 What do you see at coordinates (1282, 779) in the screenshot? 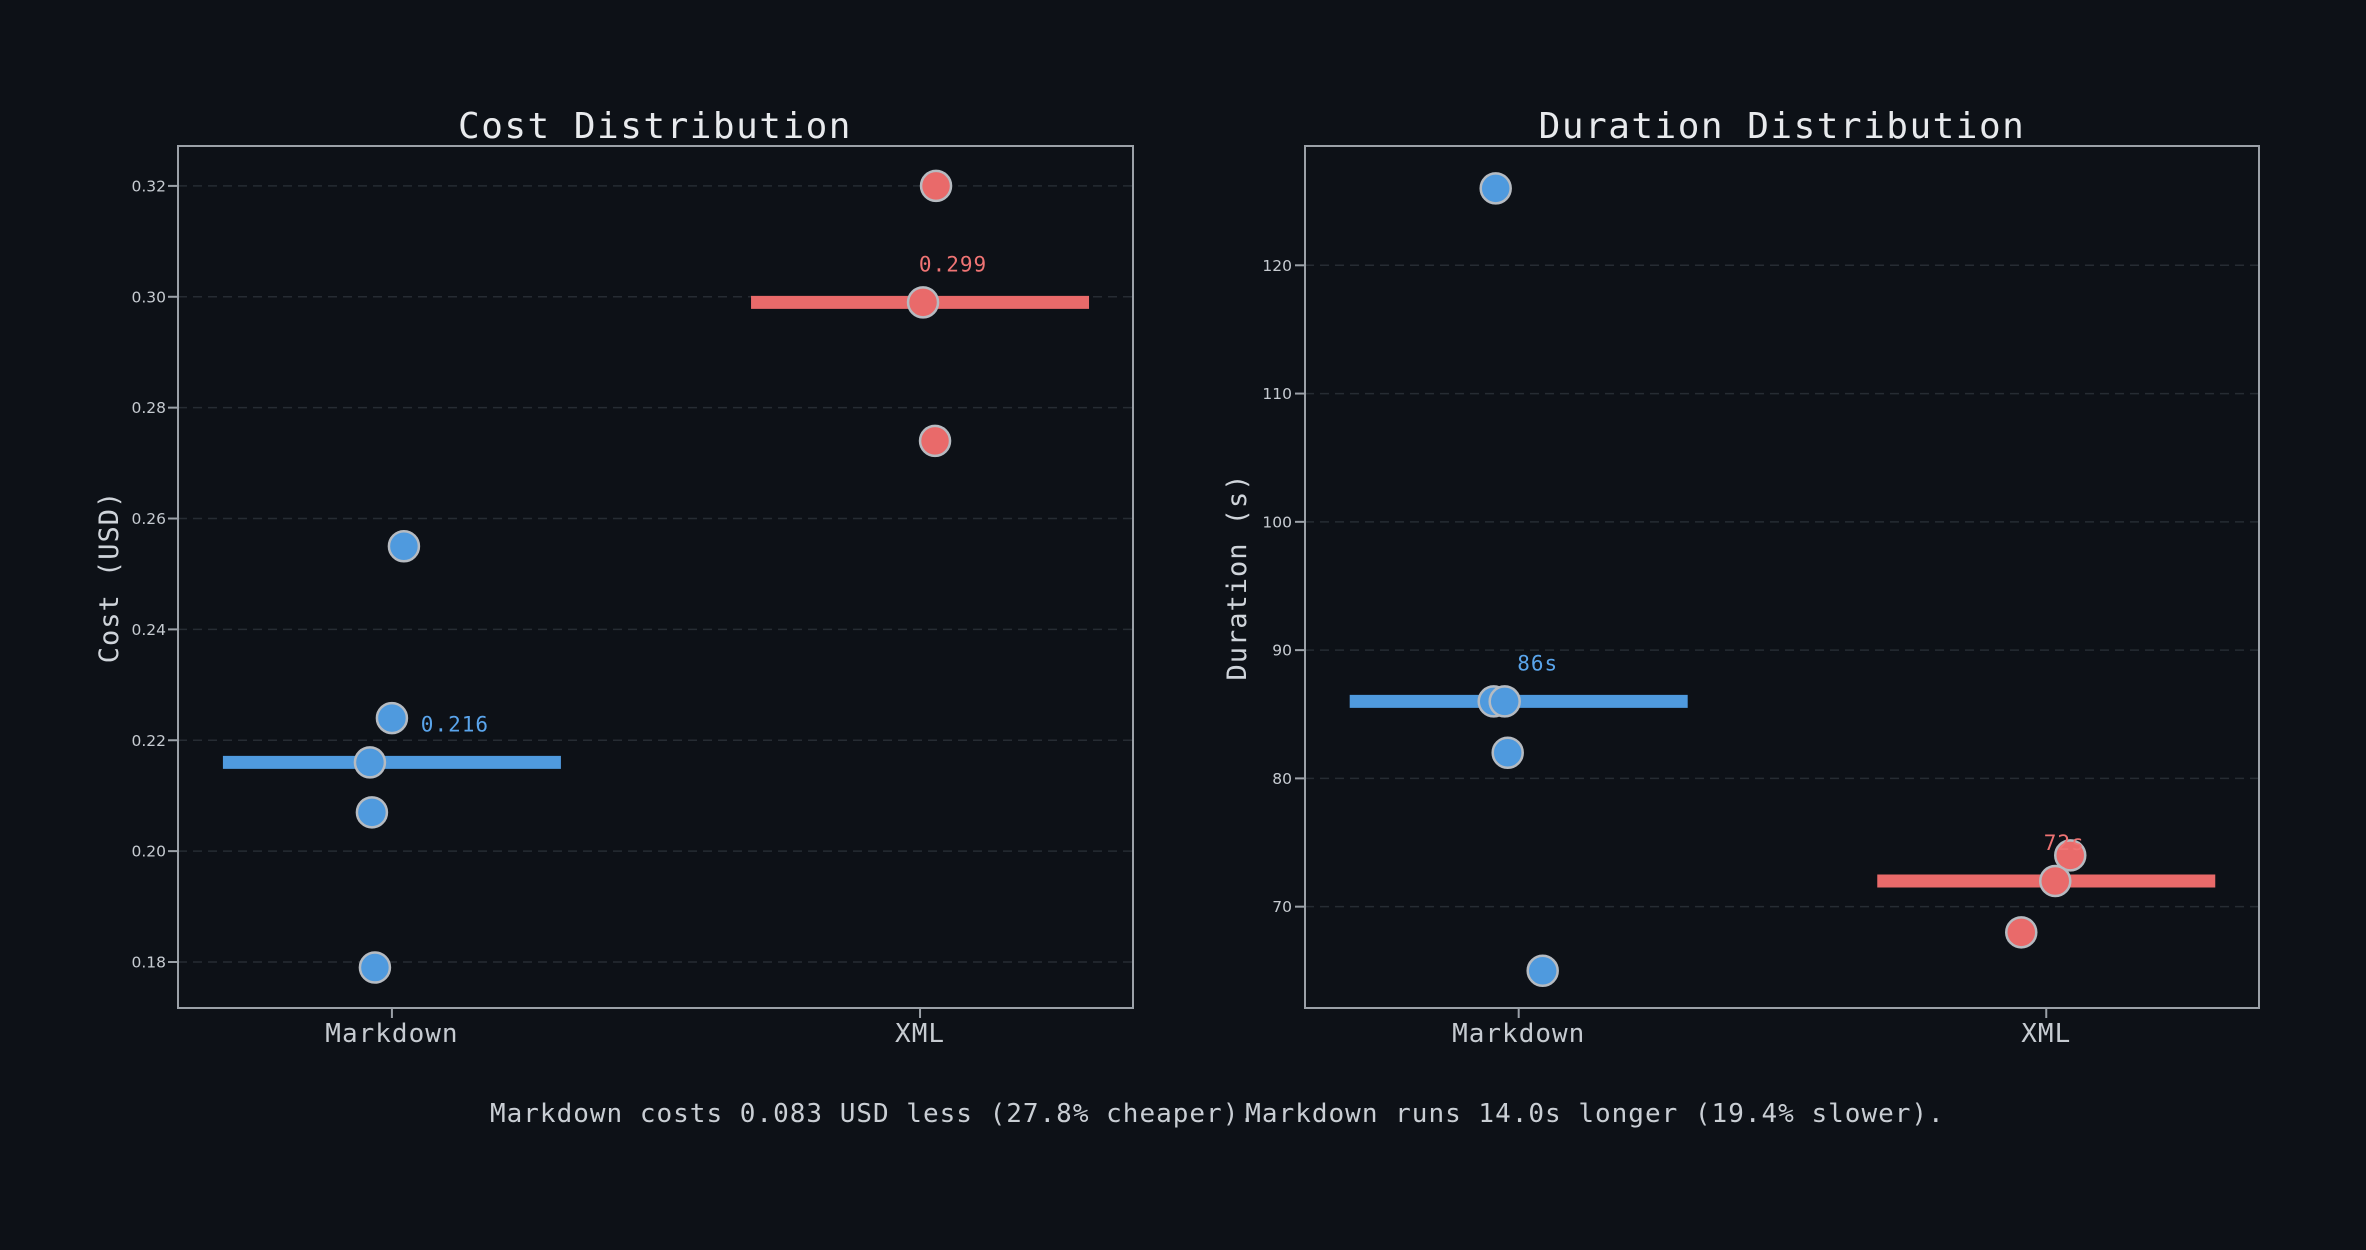
I see `y-tick-label: 80` at bounding box center [1282, 779].